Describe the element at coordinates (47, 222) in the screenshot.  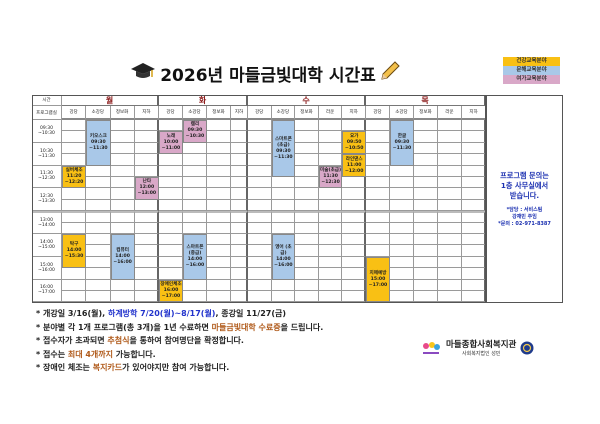
I see `time-slot: 13:00 ~14:00` at that location.